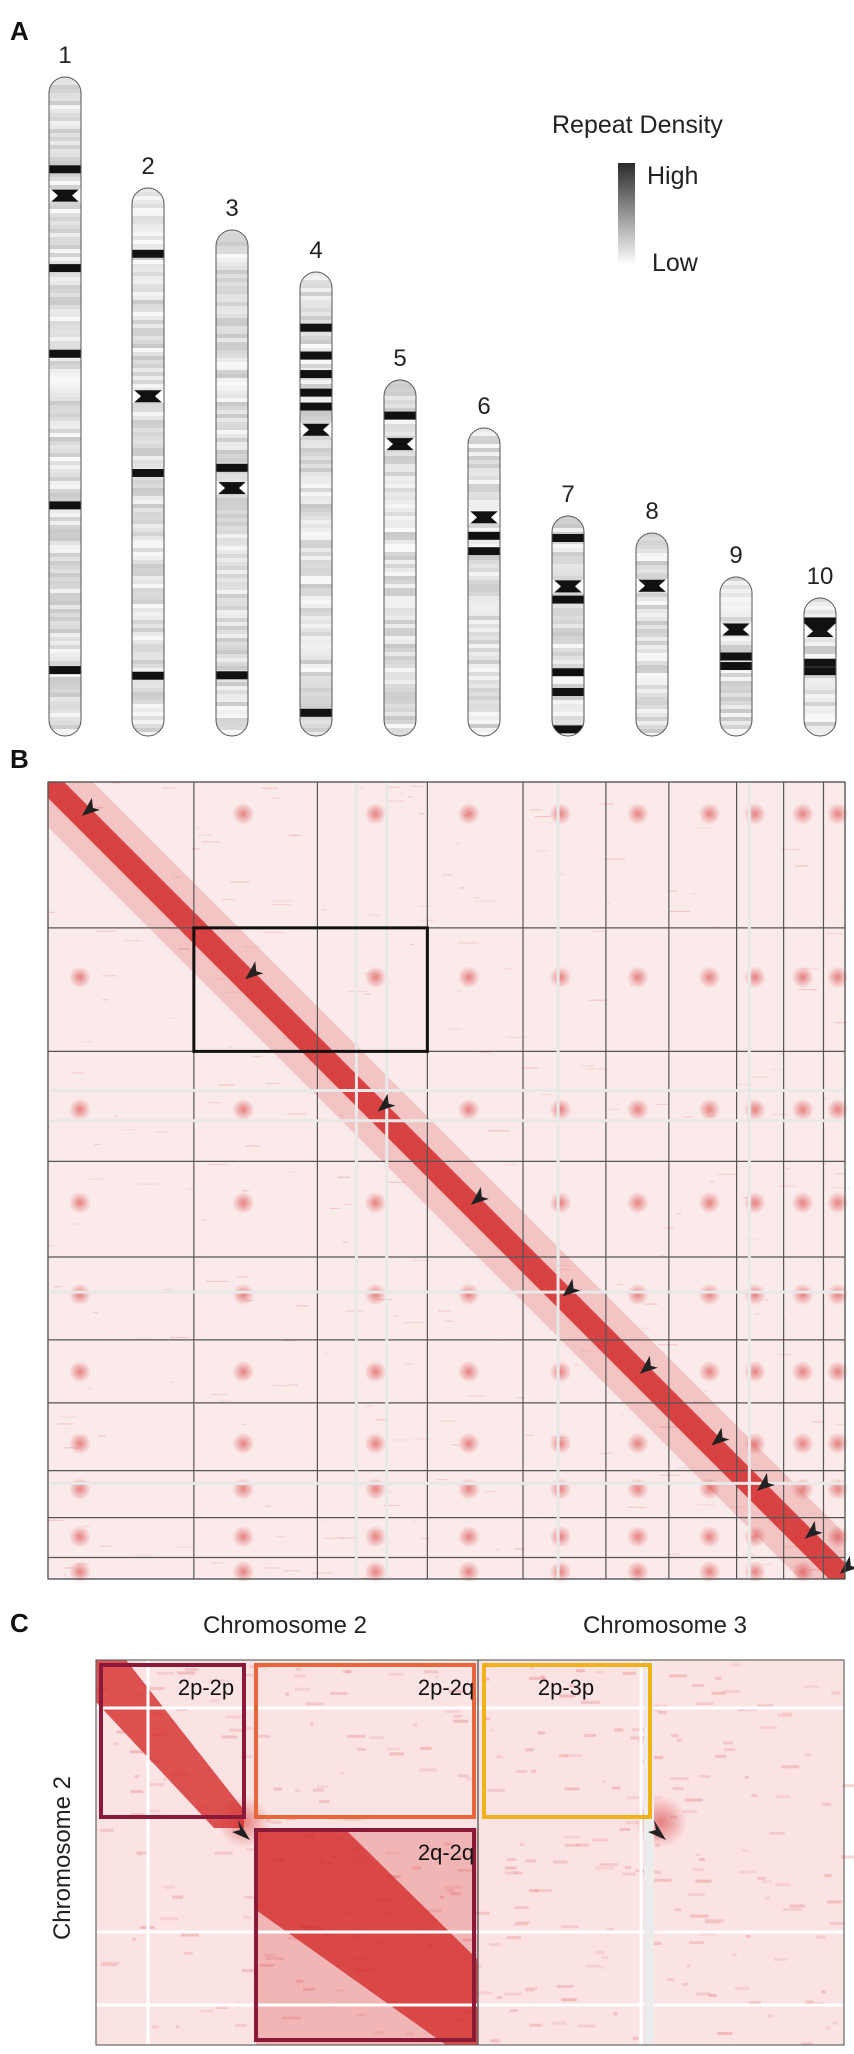  What do you see at coordinates (316, 487) in the screenshot?
I see `chromosome-4: 4` at bounding box center [316, 487].